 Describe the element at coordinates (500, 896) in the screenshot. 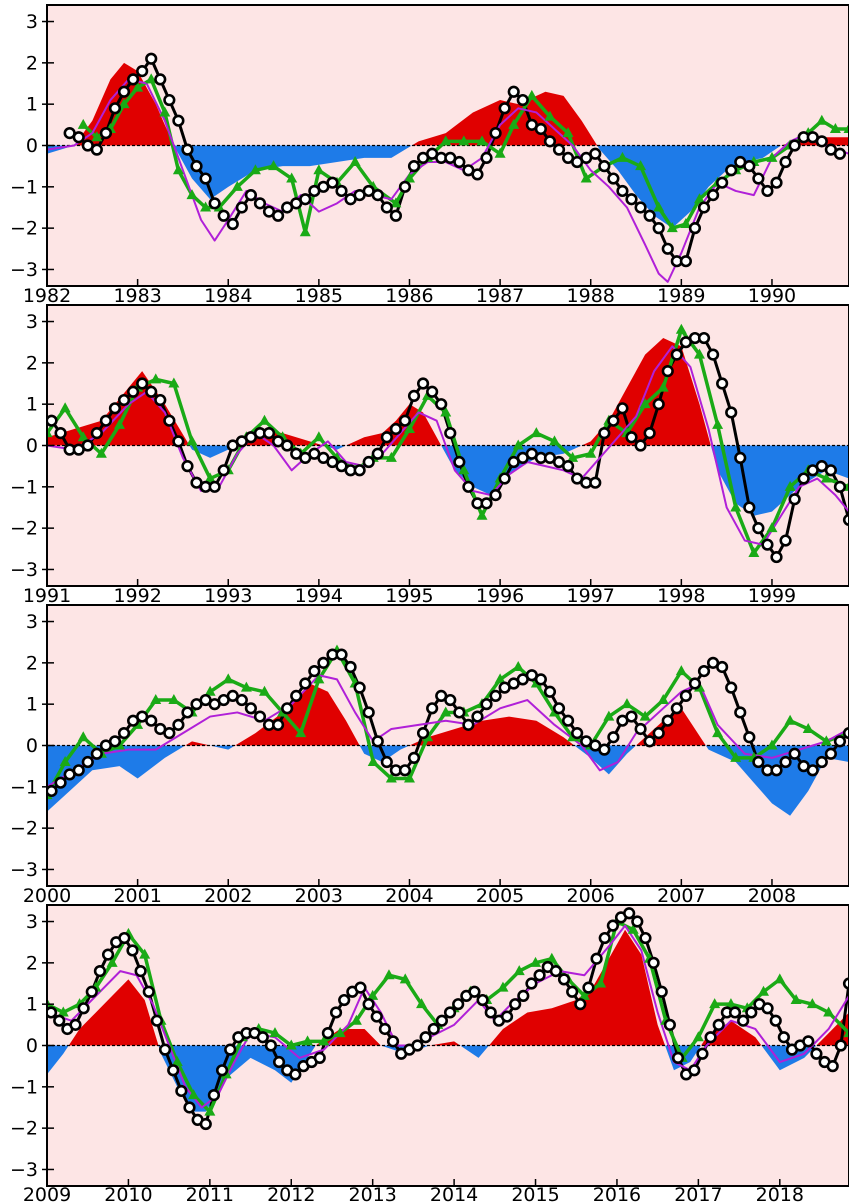

I see `x-tick-label: 2005` at that location.